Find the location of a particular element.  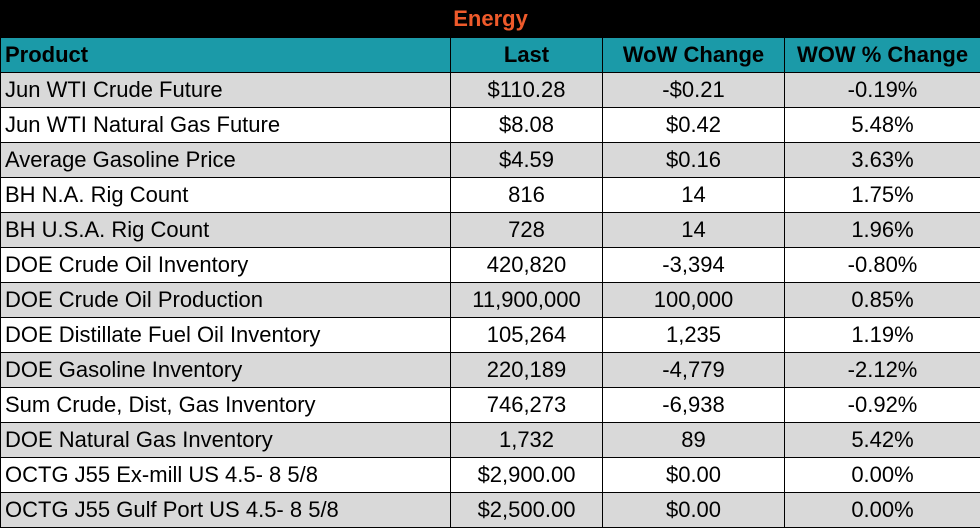

cell-wow-pct-change: -0.80% is located at coordinates (881, 265).